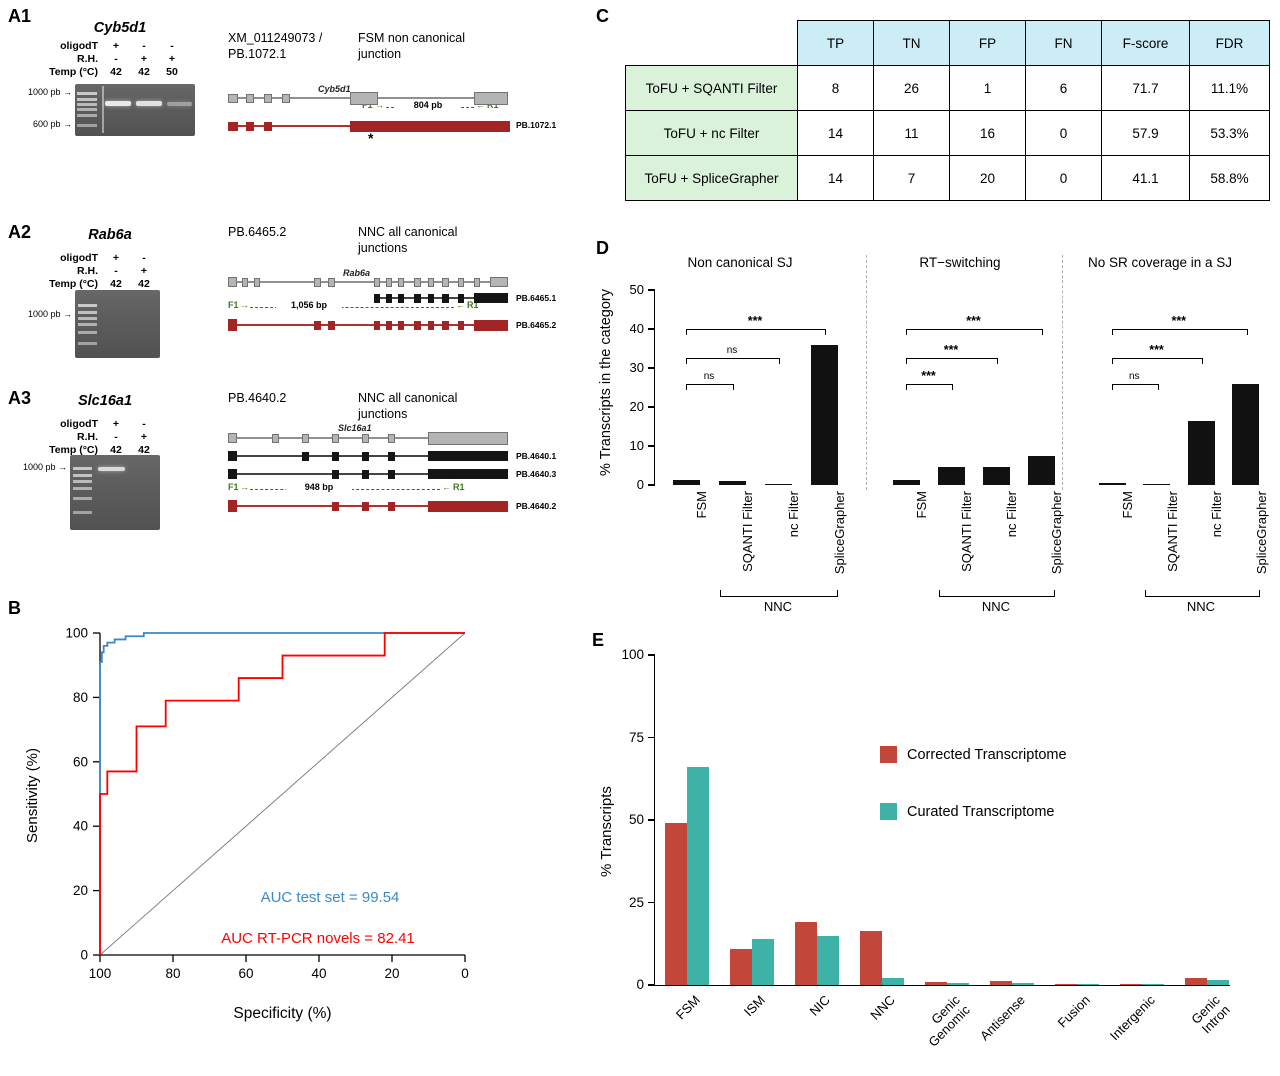  Describe the element at coordinates (357, 273) in the screenshot. I see `gene-label: Rab6a` at that location.